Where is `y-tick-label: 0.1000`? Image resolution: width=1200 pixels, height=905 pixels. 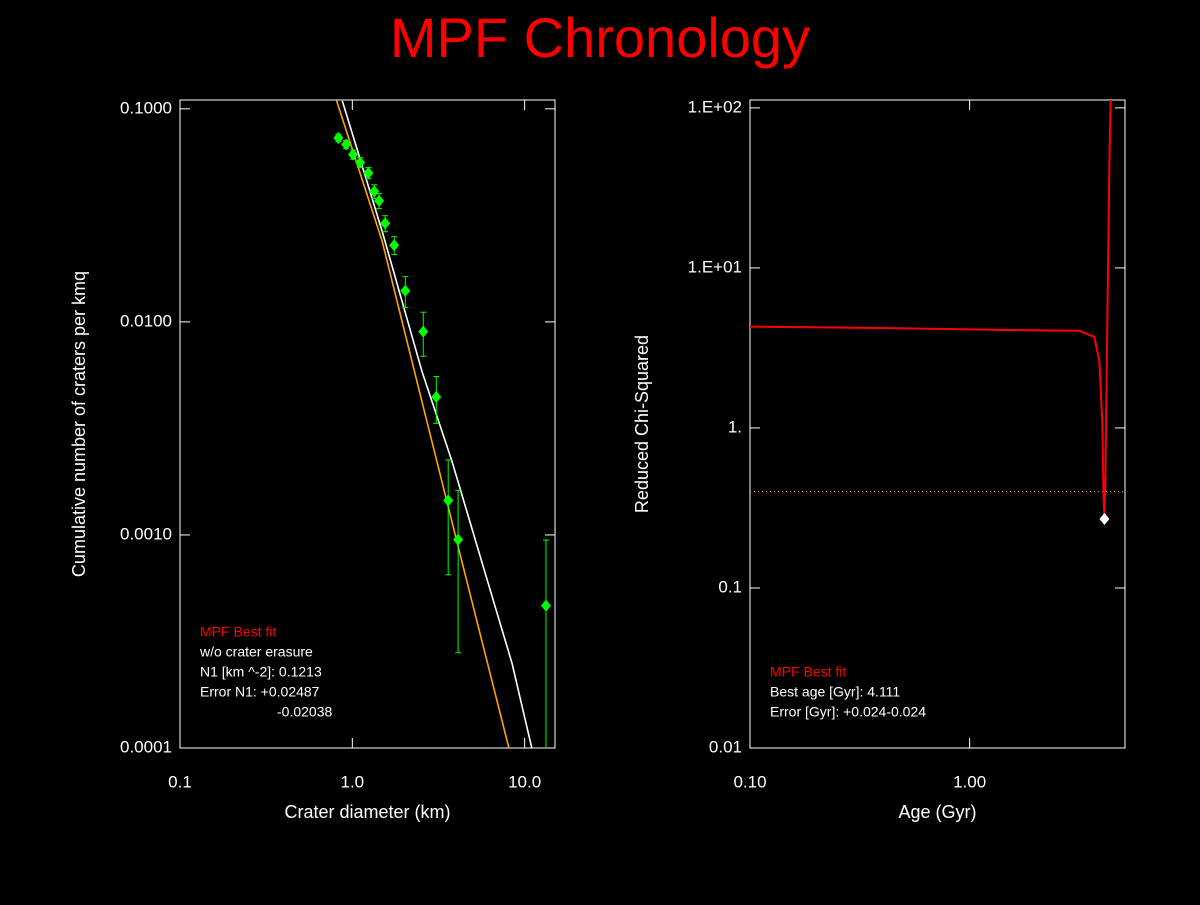
y-tick-label: 0.1000 is located at coordinates (146, 107).